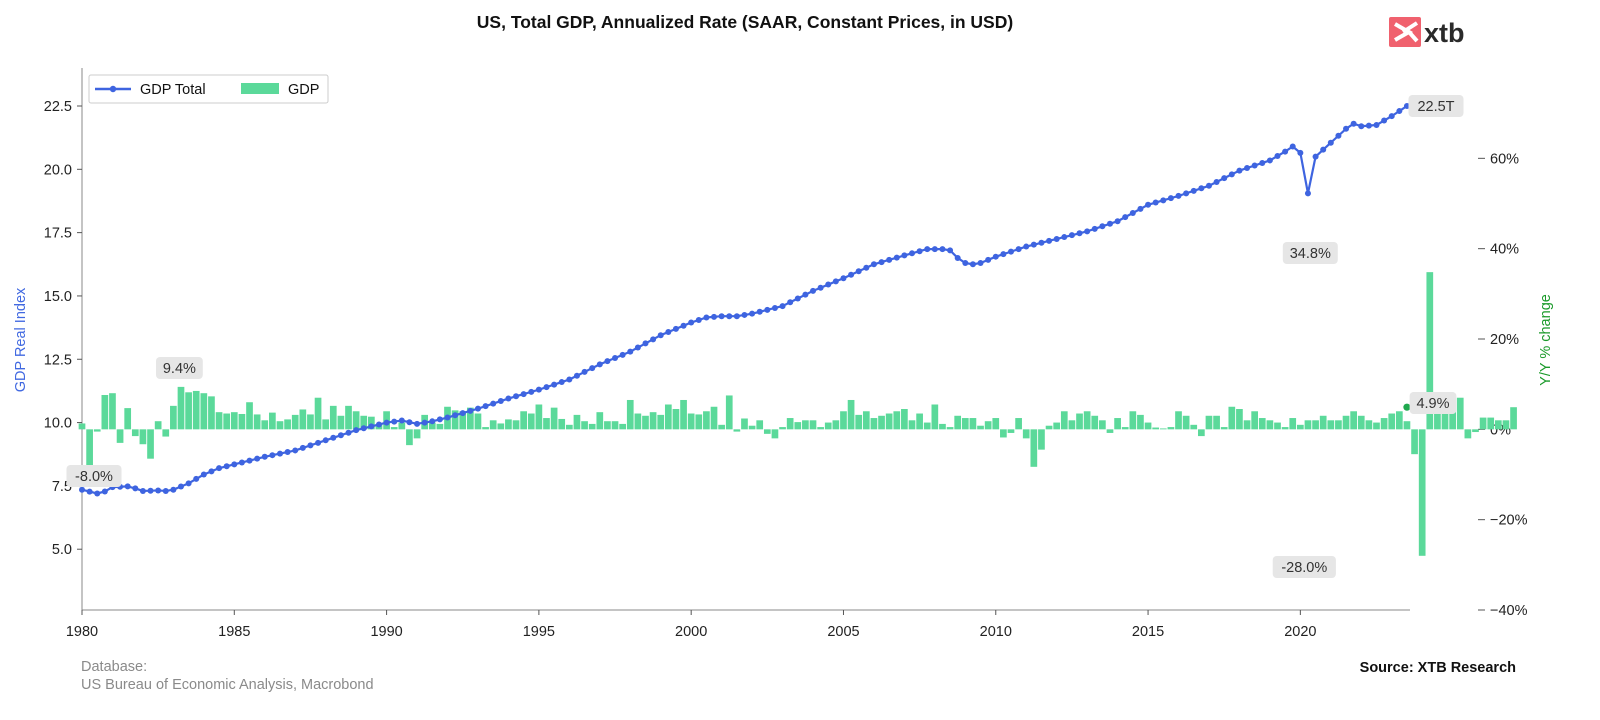 This screenshot has height=720, width=1600. Describe the element at coordinates (1407, 407) in the screenshot. I see `last-gdp-marker` at that location.